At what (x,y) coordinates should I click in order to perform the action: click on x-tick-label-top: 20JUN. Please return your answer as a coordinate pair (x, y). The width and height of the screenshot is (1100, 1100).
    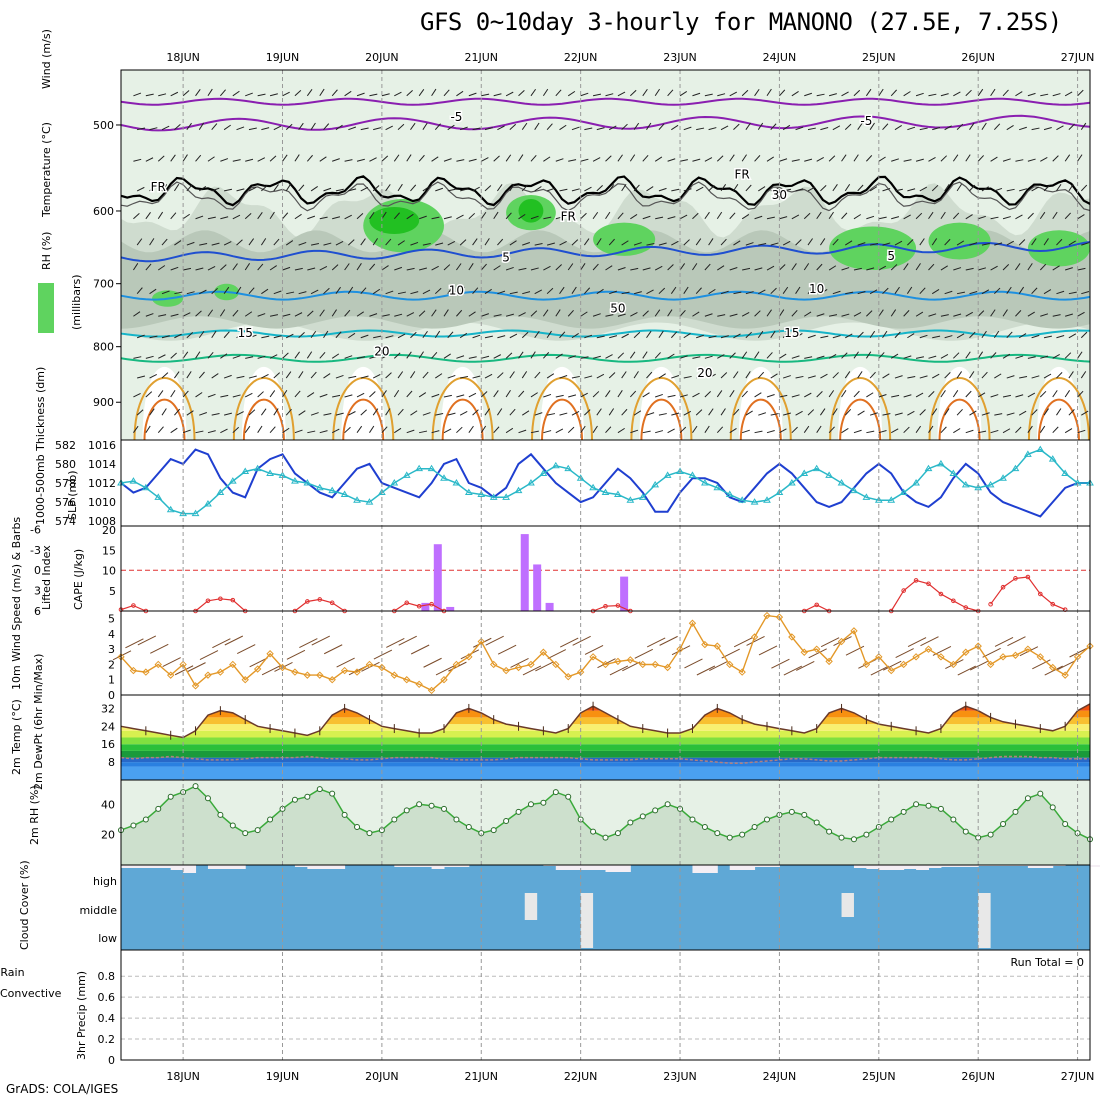
    Looking at the image, I should click on (382, 57).